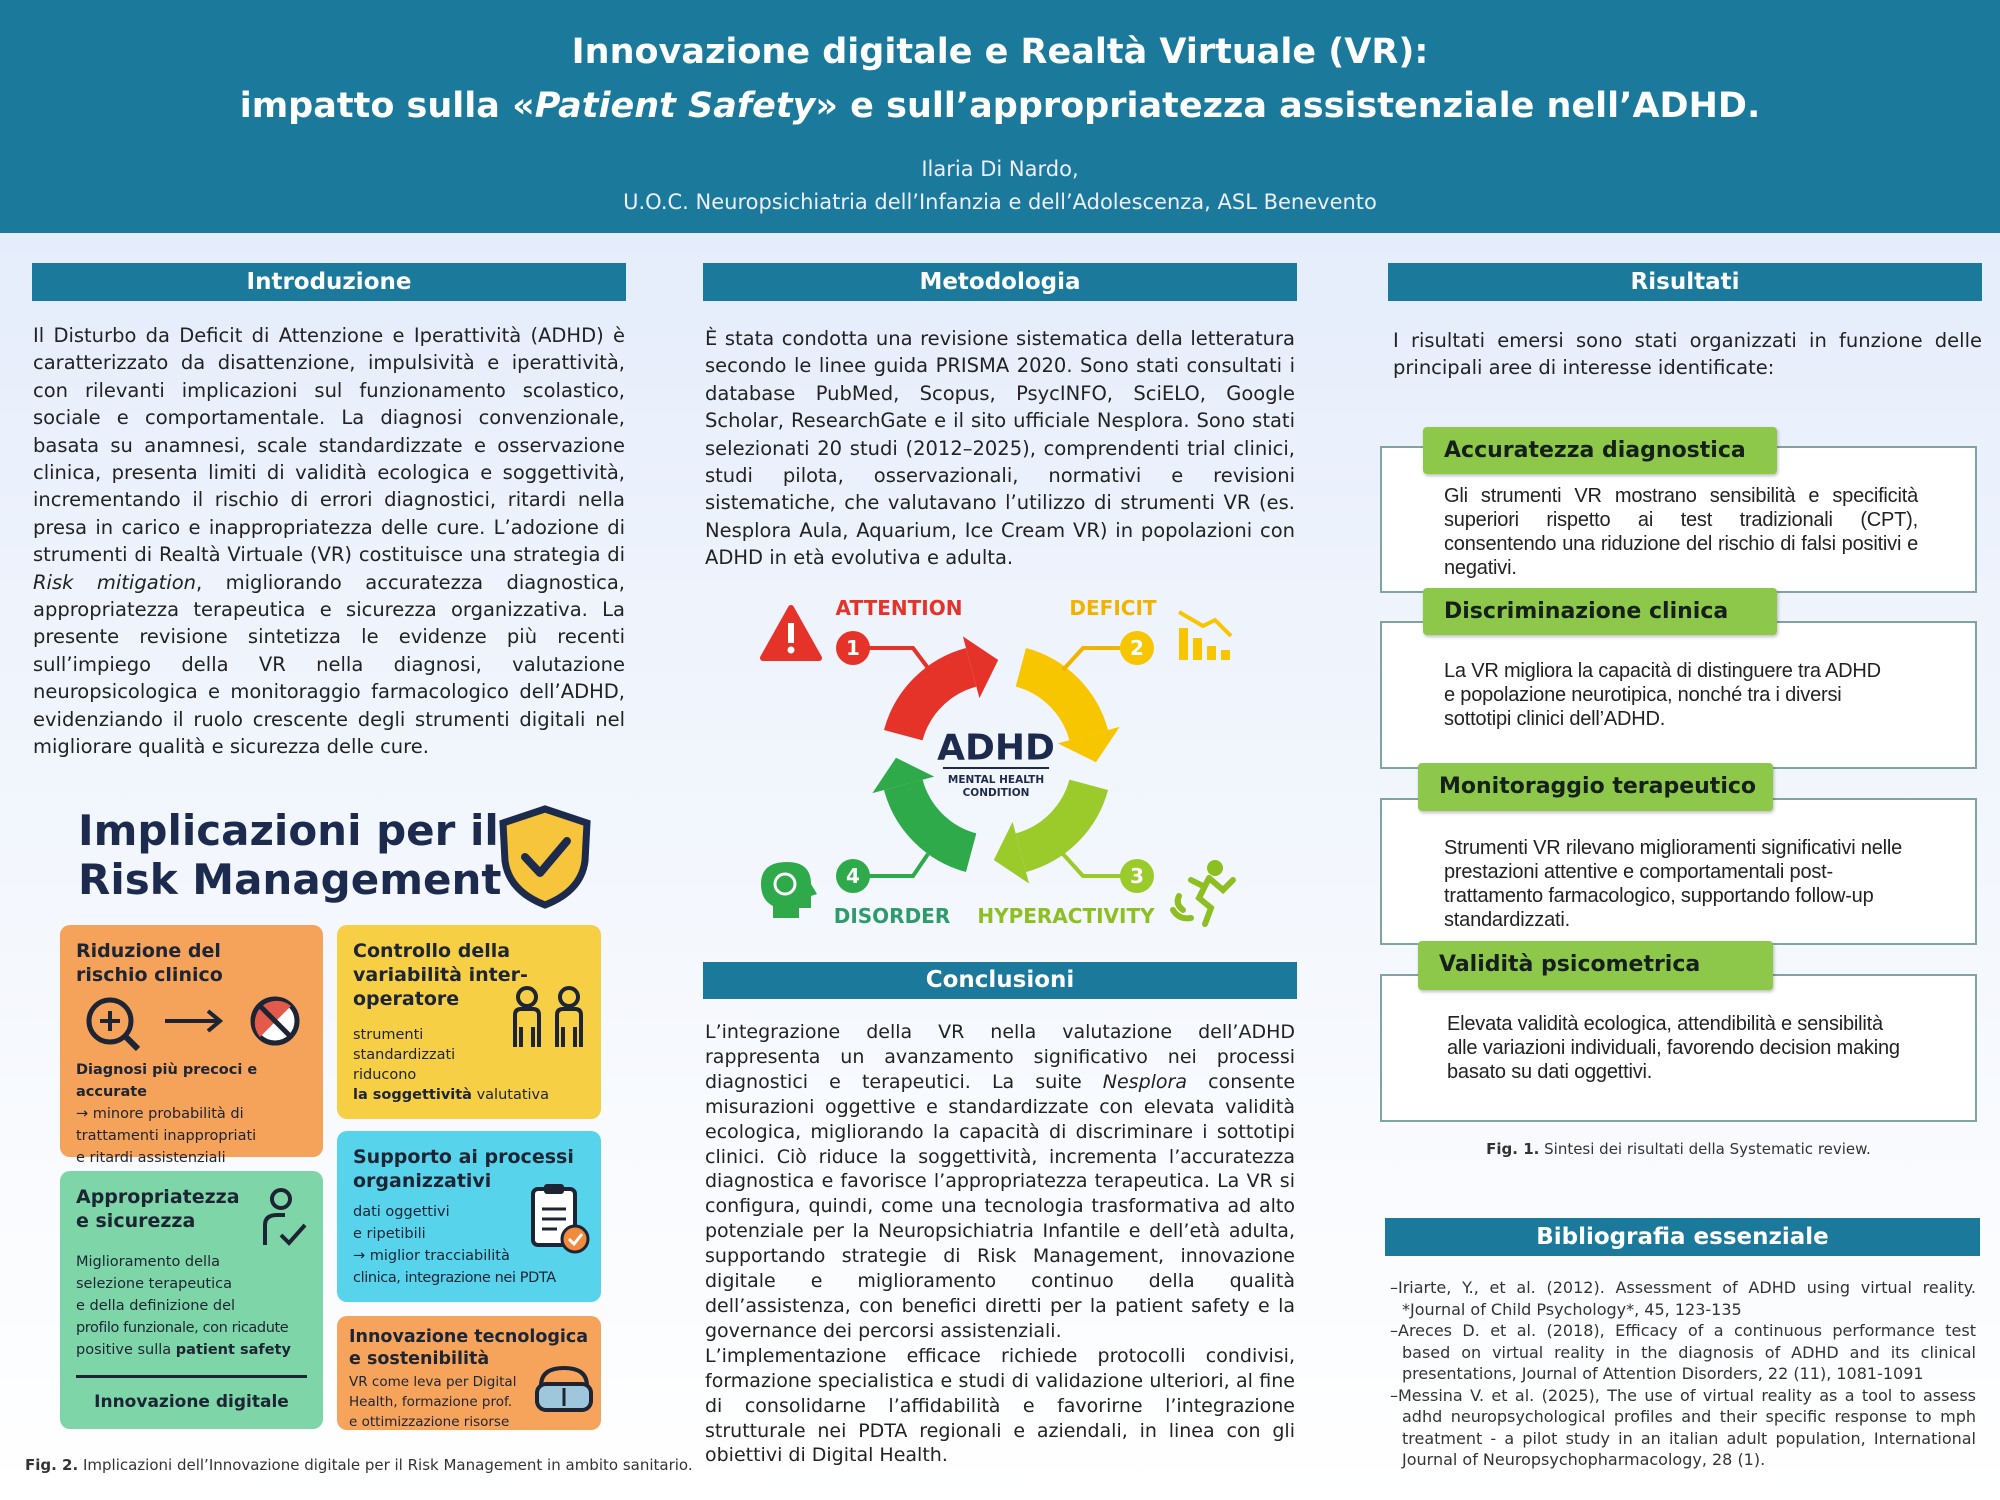 The height and width of the screenshot is (1500, 2000). What do you see at coordinates (167, 1081) in the screenshot?
I see `card-emphasis: Diagnosi più precoci e accurate` at bounding box center [167, 1081].